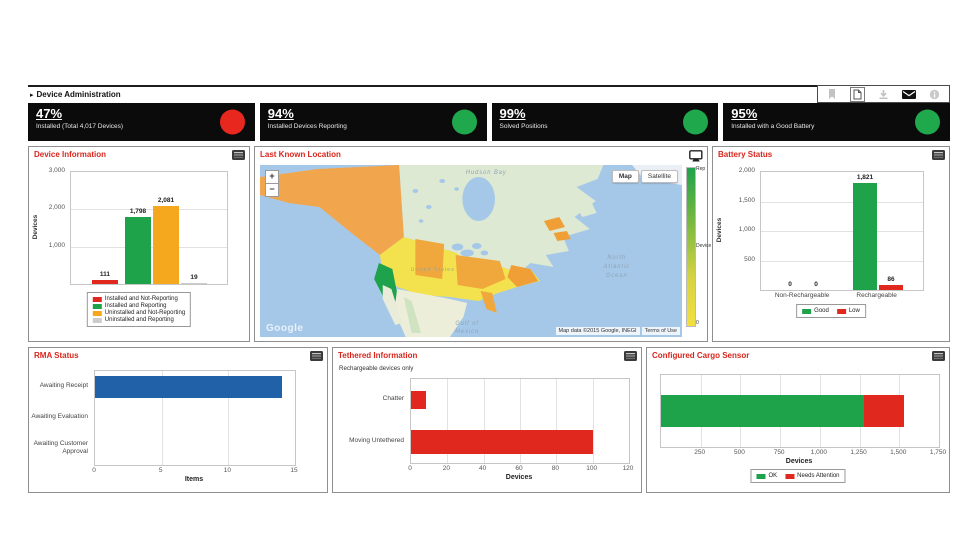  Describe the element at coordinates (625, 176) in the screenshot. I see `map-view-button: Map` at that location.